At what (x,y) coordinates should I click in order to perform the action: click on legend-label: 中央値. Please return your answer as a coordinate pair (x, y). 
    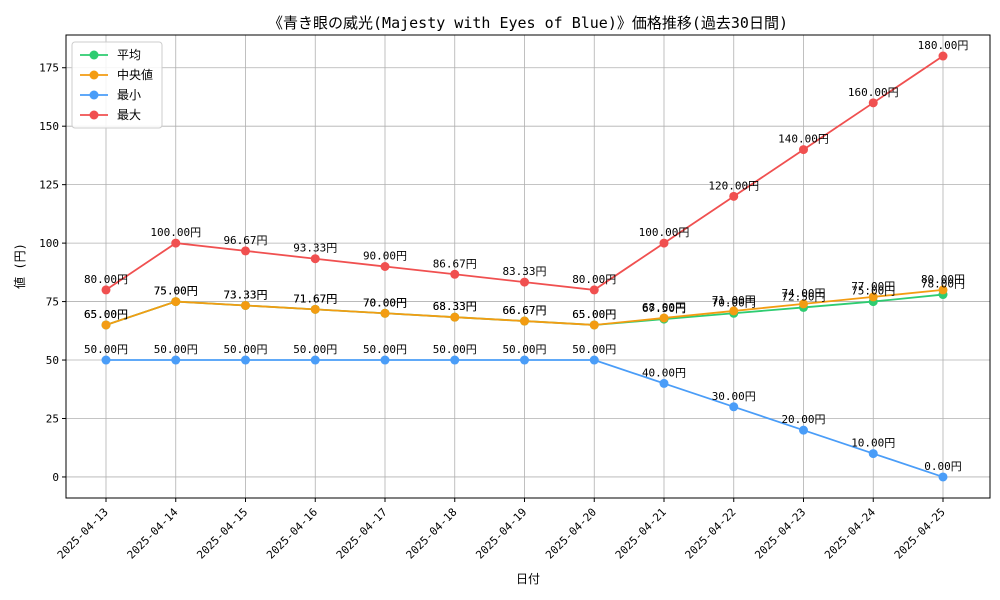
    Looking at the image, I should click on (135, 74).